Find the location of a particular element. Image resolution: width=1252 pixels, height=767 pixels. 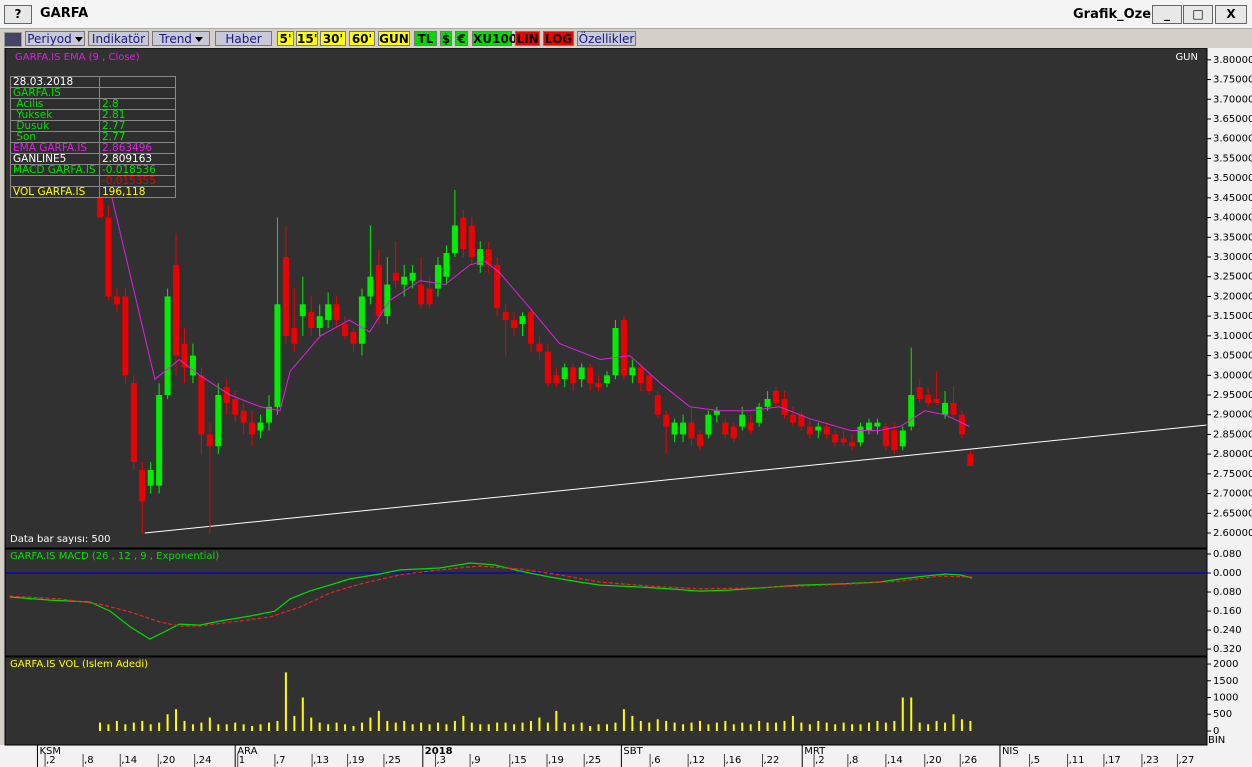

info-row: Son 2.77 is located at coordinates (93, 137).